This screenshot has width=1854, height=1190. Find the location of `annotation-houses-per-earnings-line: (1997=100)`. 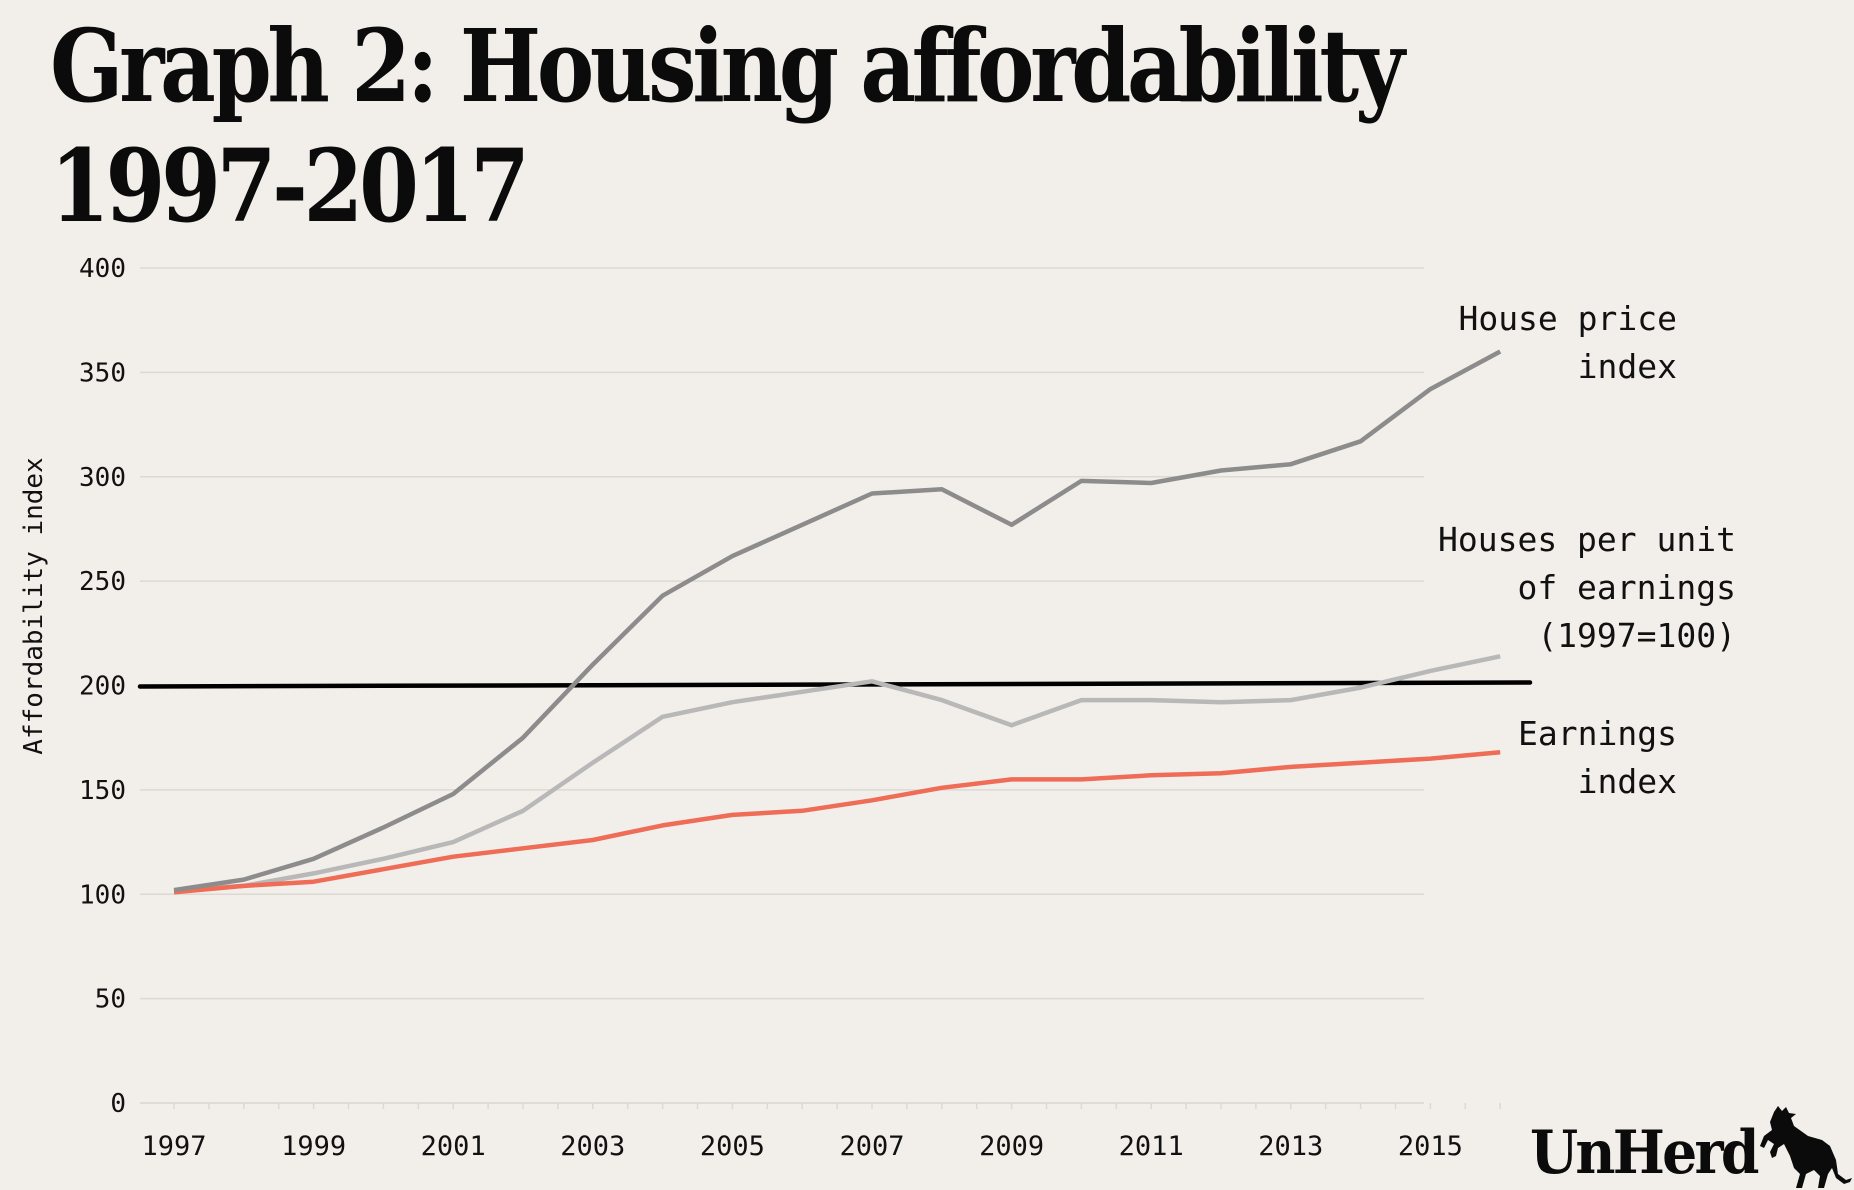

annotation-houses-per-earnings-line: (1997=100) is located at coordinates (1636, 635).